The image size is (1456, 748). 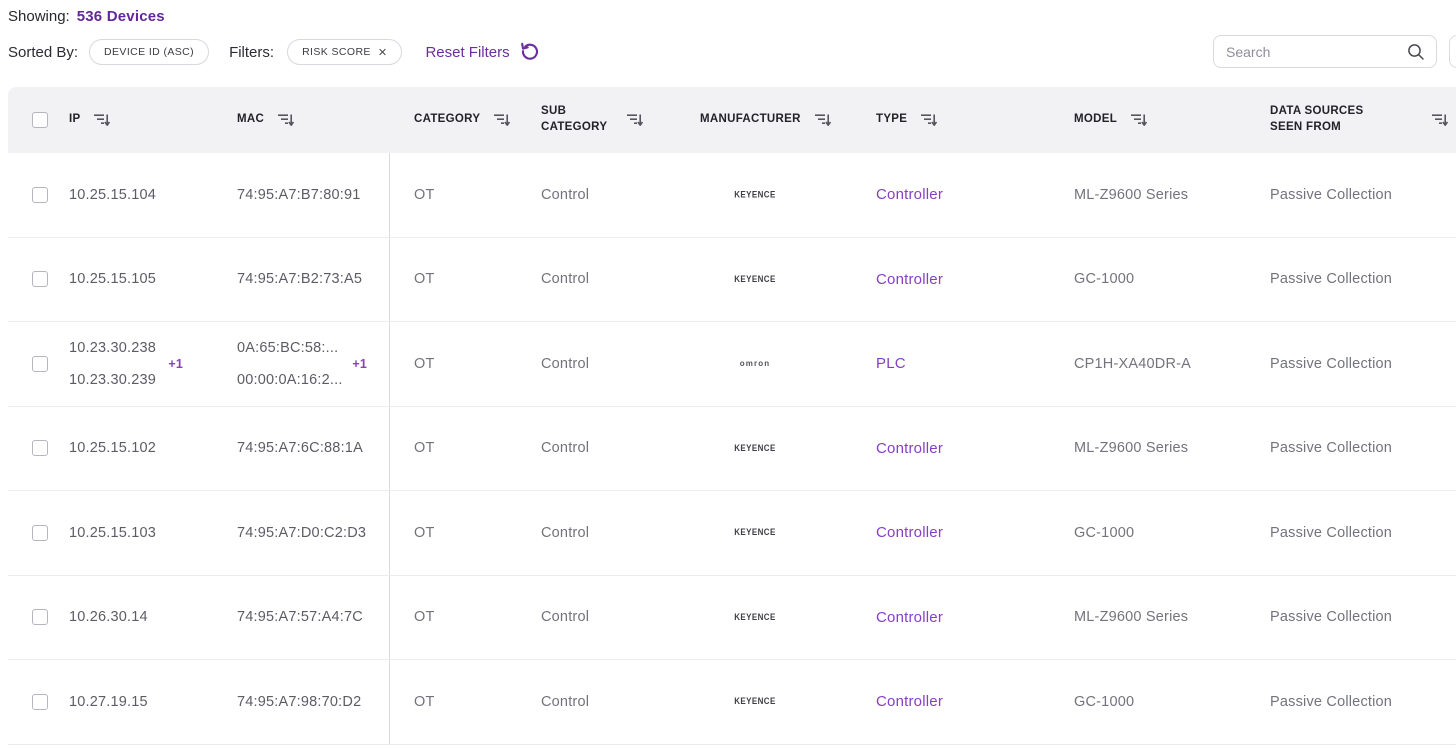 What do you see at coordinates (481, 52) in the screenshot?
I see `reset-filters-button: Reset Filters` at bounding box center [481, 52].